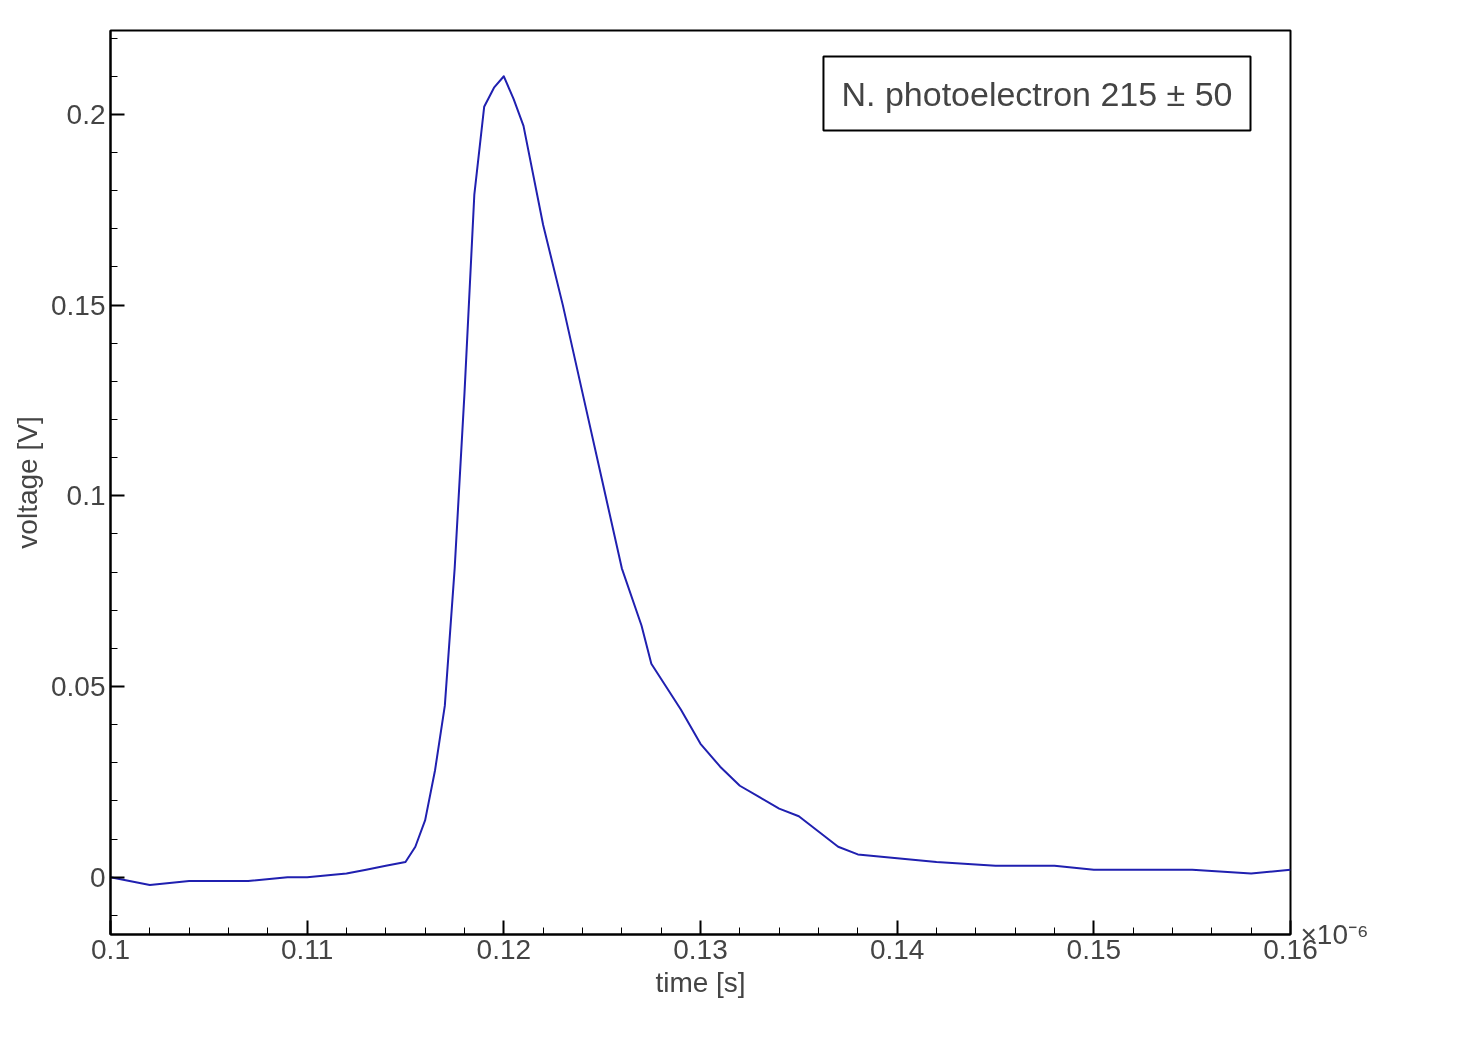  What do you see at coordinates (27, 482) in the screenshot?
I see `y-axis-title: voltage [V]` at bounding box center [27, 482].